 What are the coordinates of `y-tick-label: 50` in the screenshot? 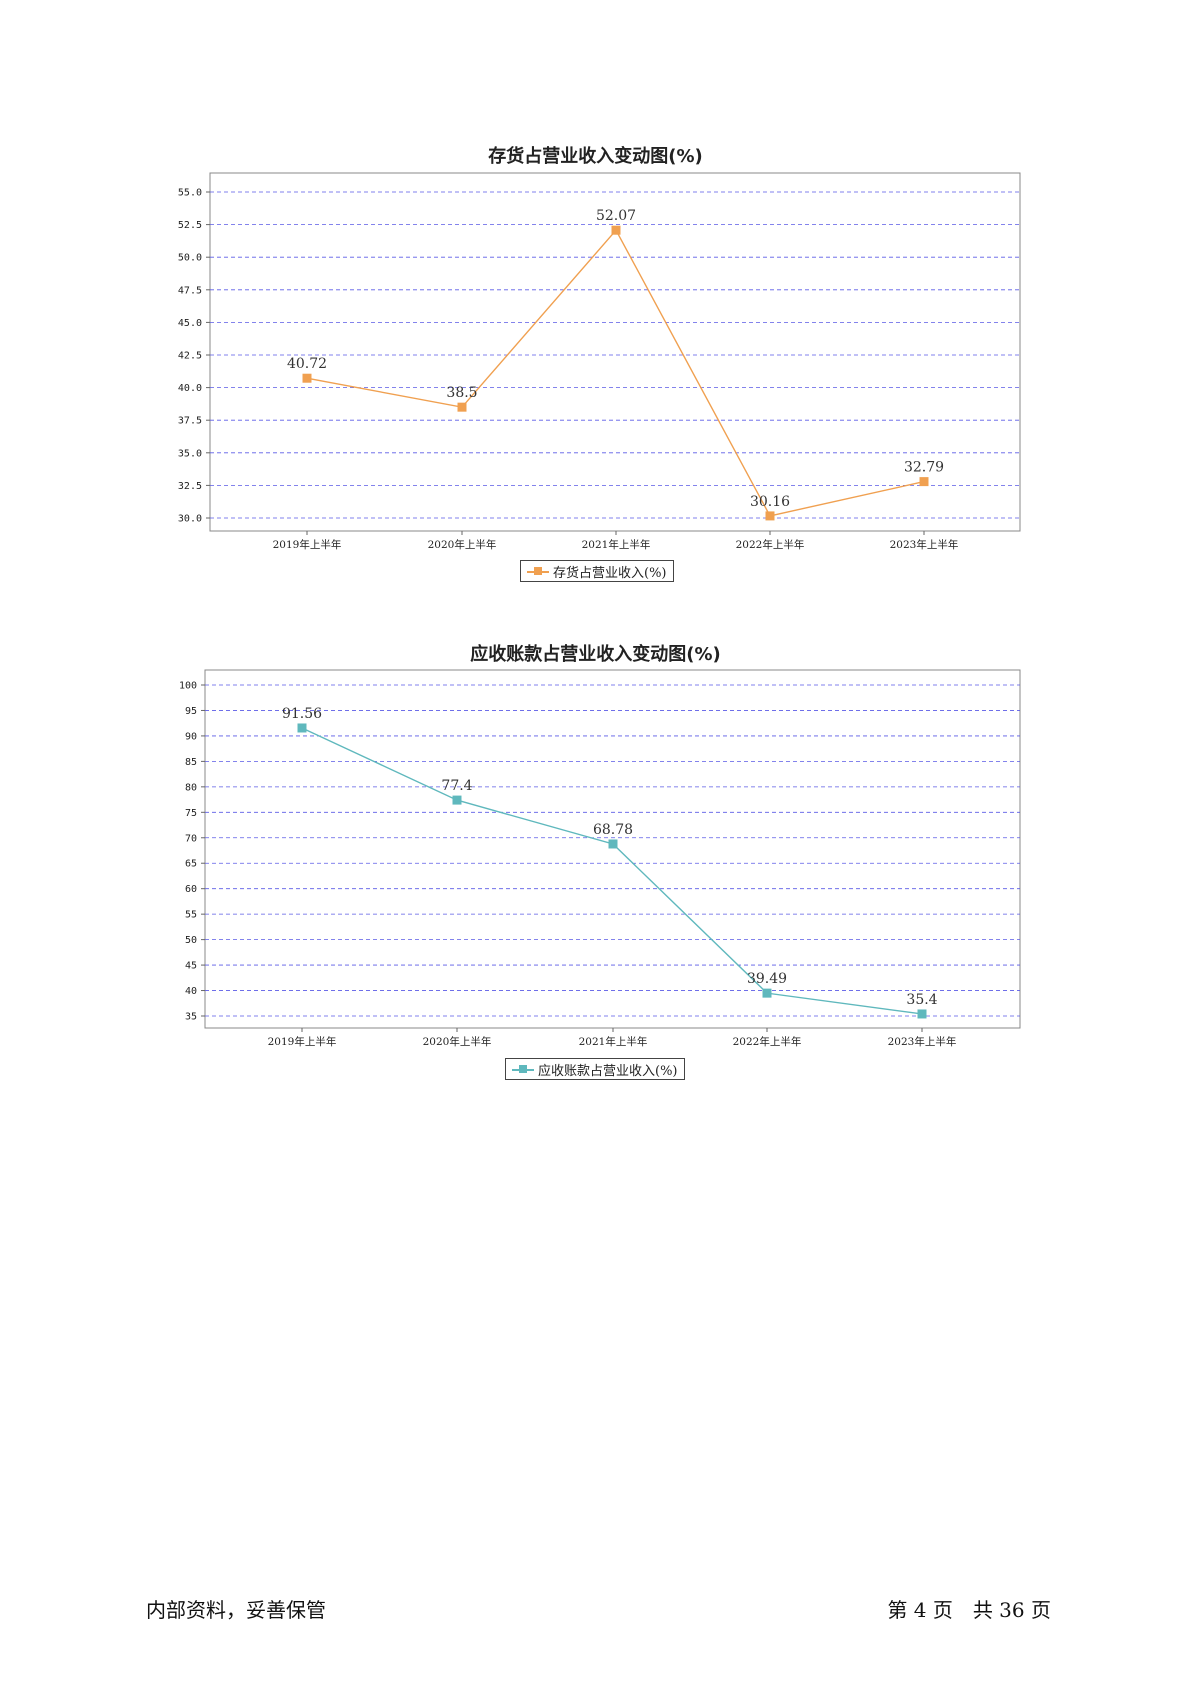 It's located at (191, 940).